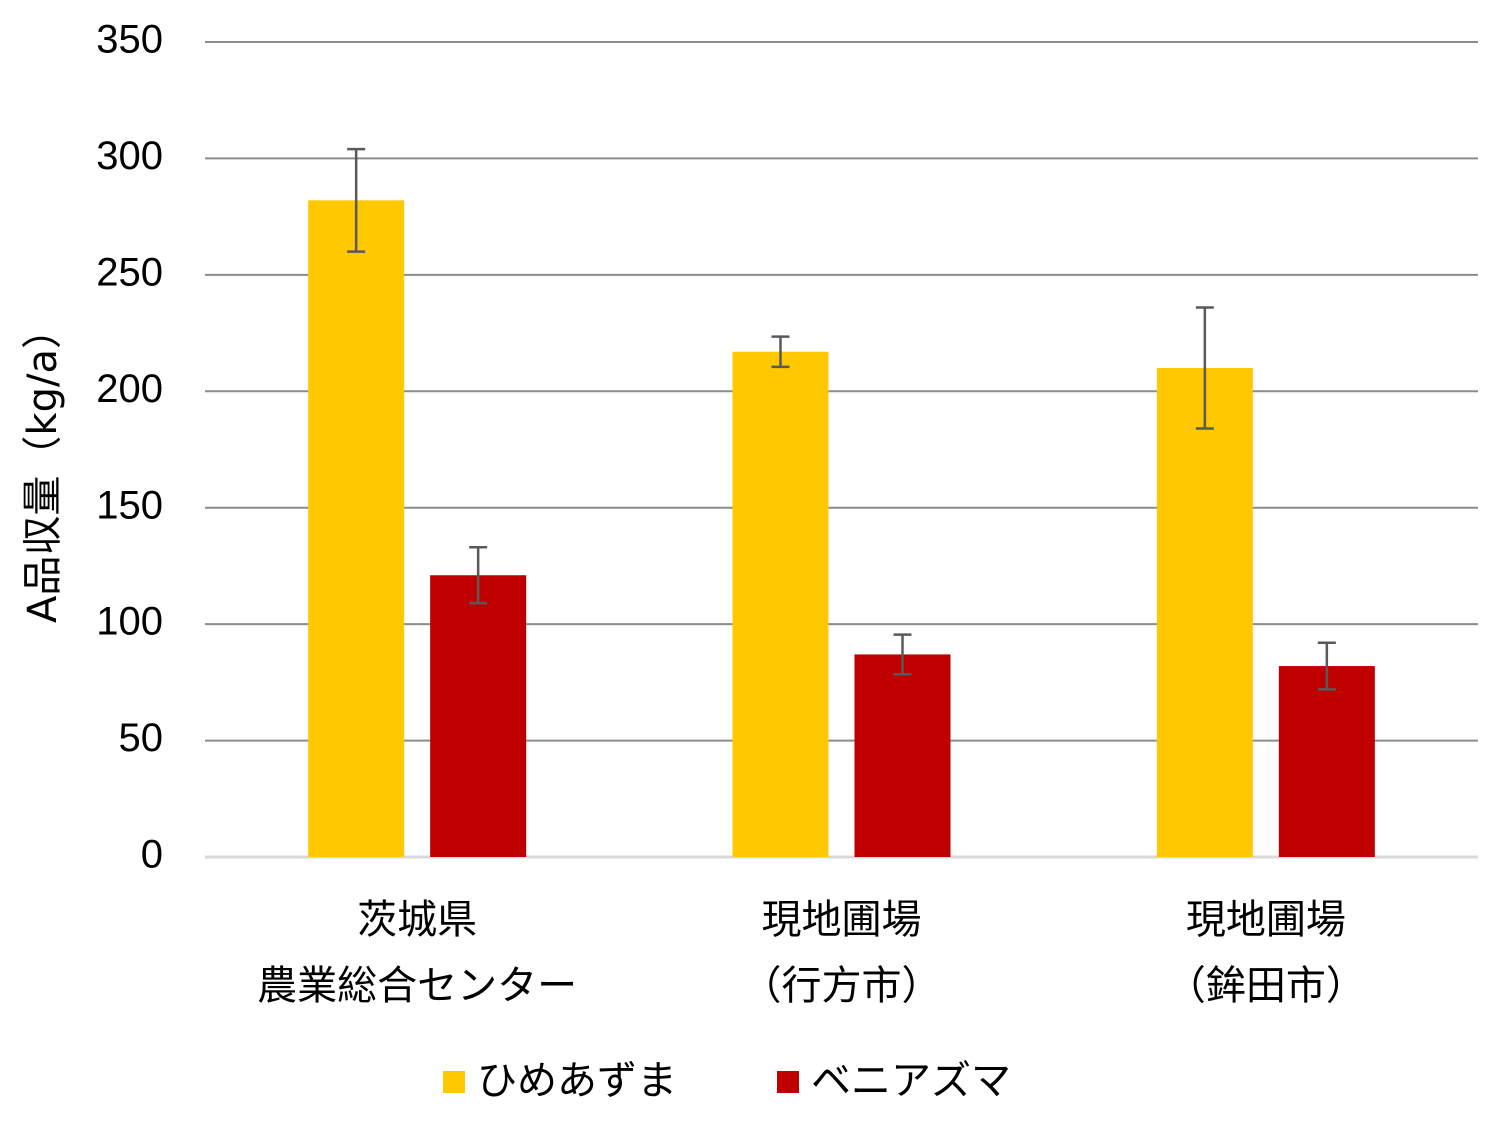 This screenshot has height=1123, width=1495. Describe the element at coordinates (129, 40) in the screenshot. I see `y-tick-label: 350` at that location.